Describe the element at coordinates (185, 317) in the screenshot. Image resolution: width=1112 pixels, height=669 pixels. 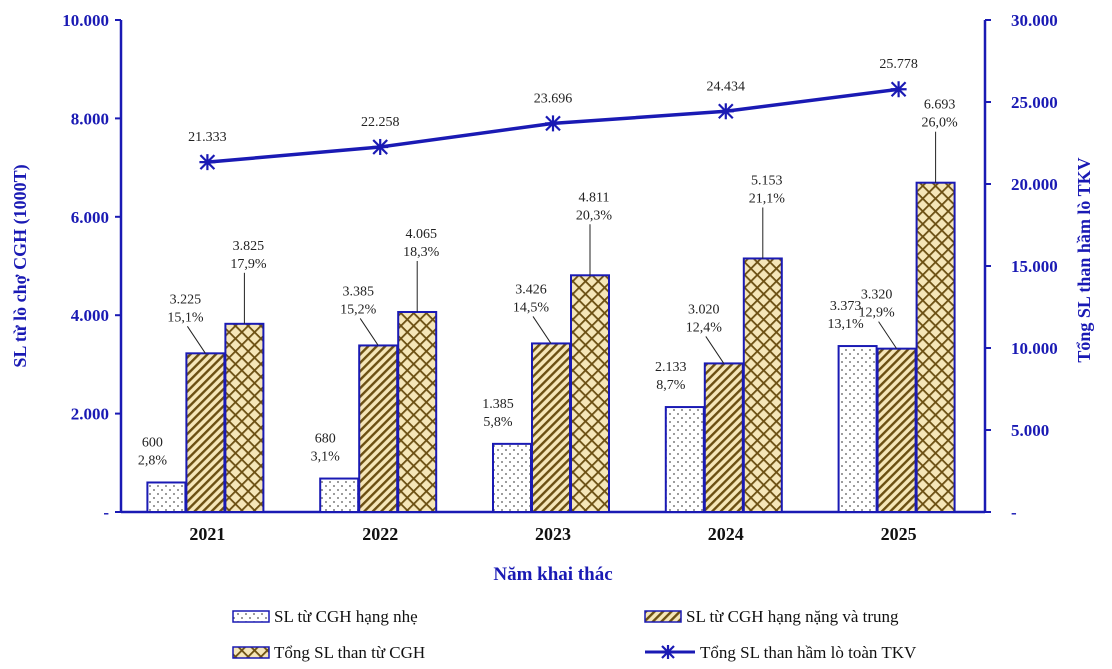
I see `bar-pct-label: 15,1%` at that location.